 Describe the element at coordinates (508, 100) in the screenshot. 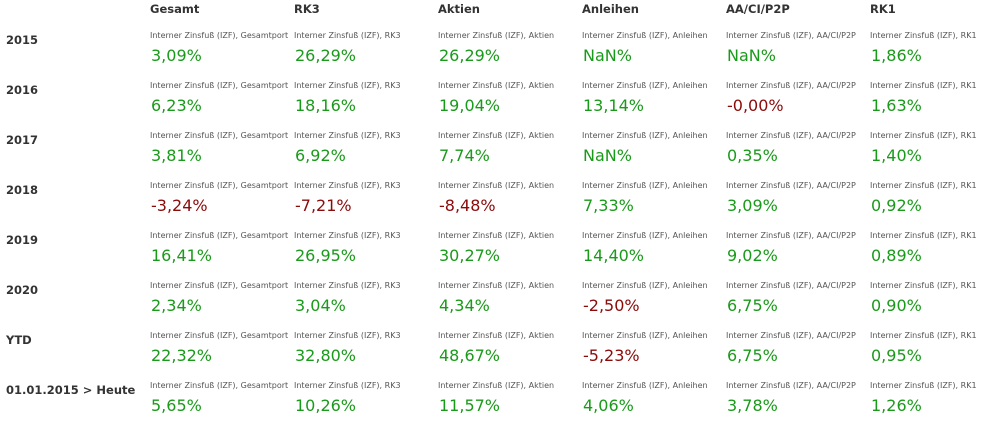

I see `cell-aktien: Interner Zinsfuß (IZF), Aktien 19,04%` at that location.